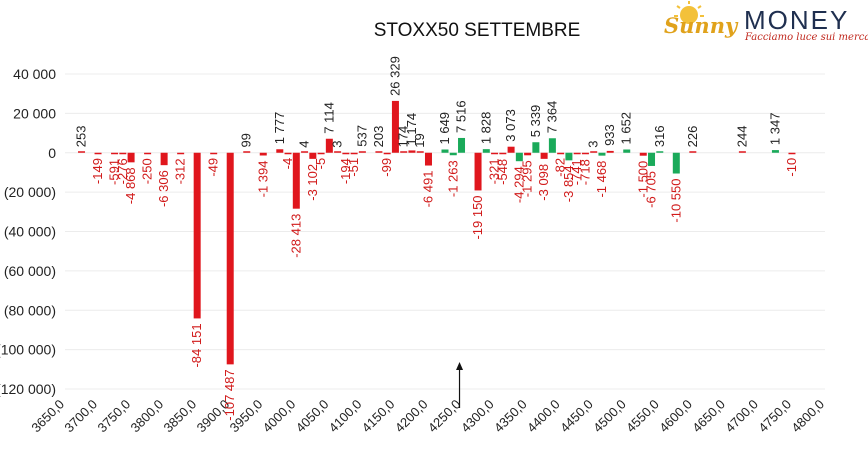 The width and height of the screenshot is (868, 454). I want to click on x-tick-label: 3700,0, so click(80, 416).